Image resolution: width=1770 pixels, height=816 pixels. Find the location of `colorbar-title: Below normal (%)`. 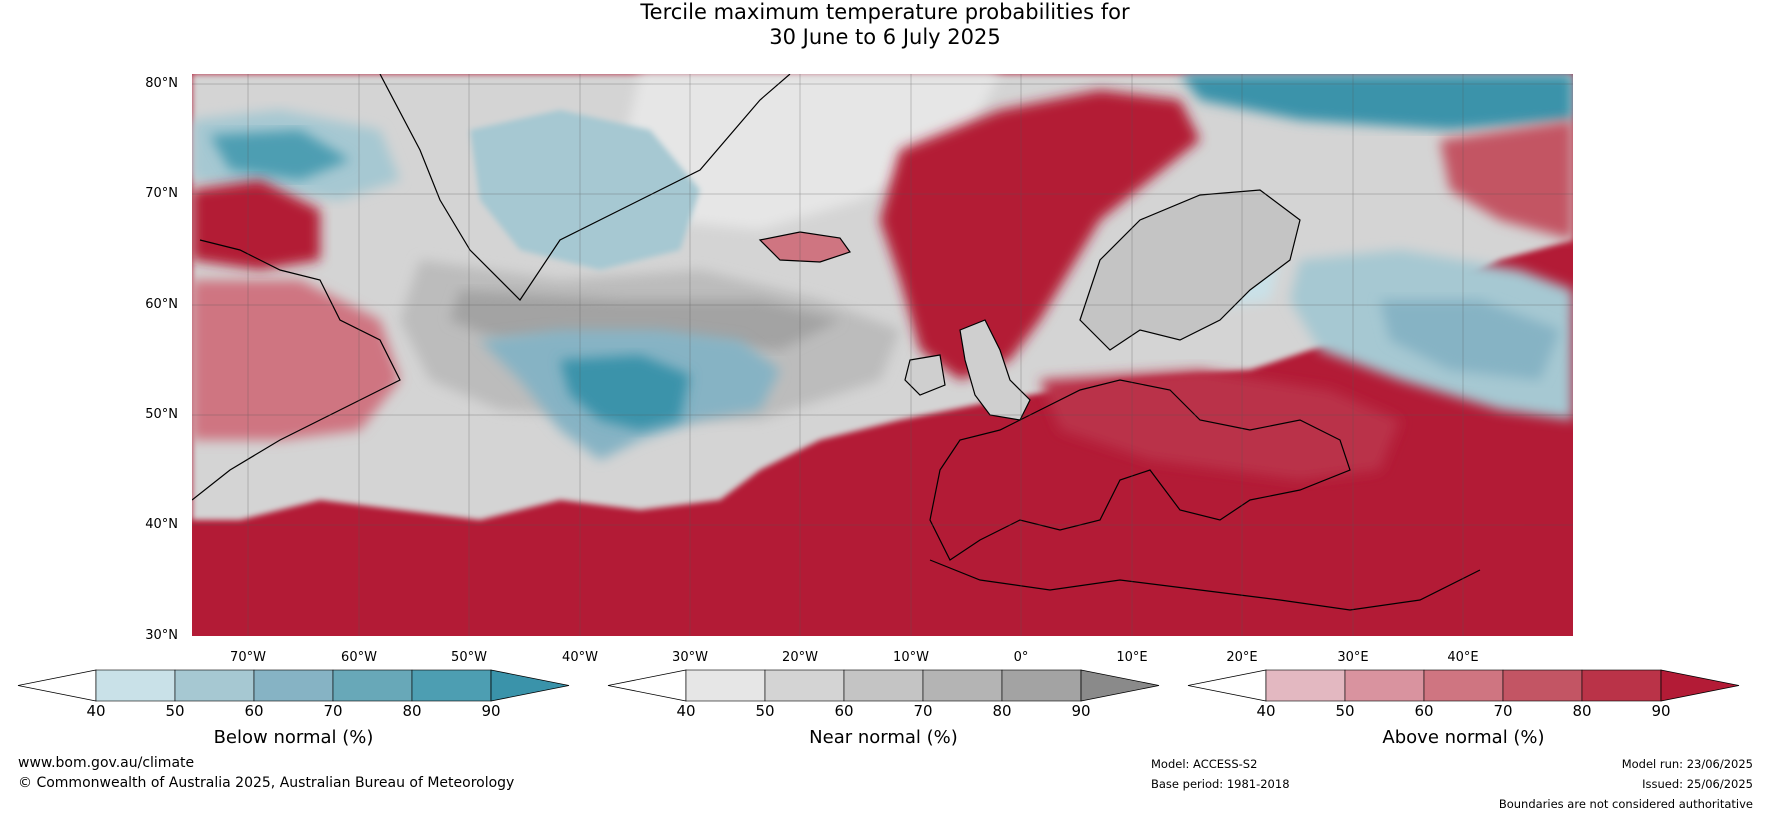

colorbar-title: Below normal (%) is located at coordinates (293, 737).